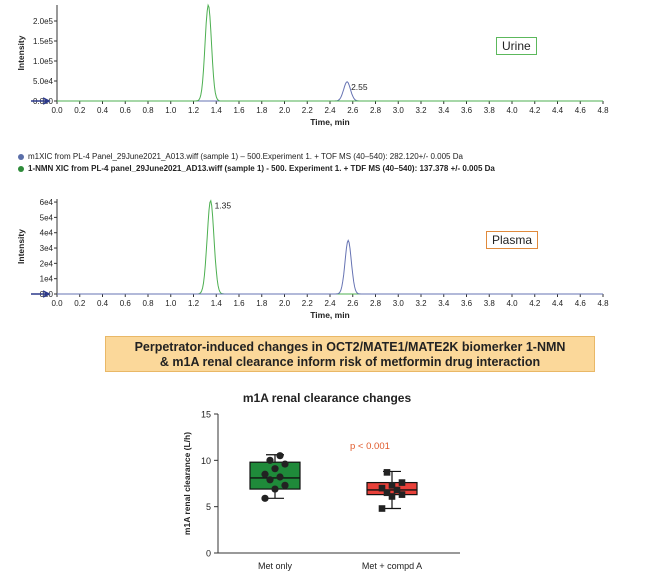 This screenshot has height=576, width=672. I want to click on series-1-nmn, so click(330, 52).